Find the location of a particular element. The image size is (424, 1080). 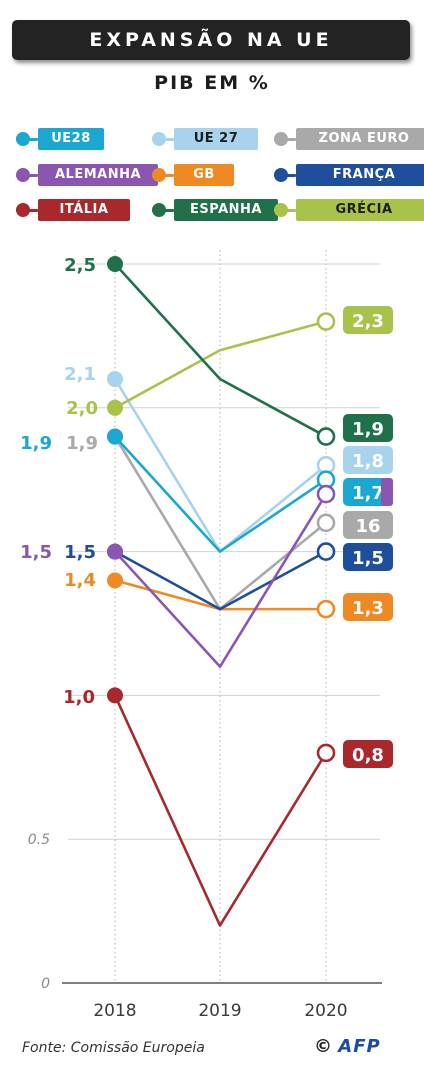

y-tick-label: 0 is located at coordinates (45, 984).